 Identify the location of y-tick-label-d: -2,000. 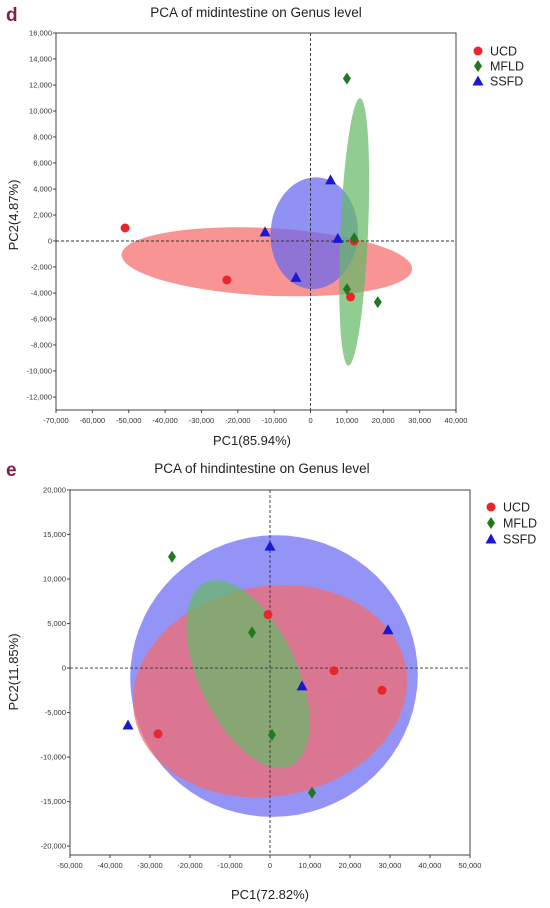
(41, 267).